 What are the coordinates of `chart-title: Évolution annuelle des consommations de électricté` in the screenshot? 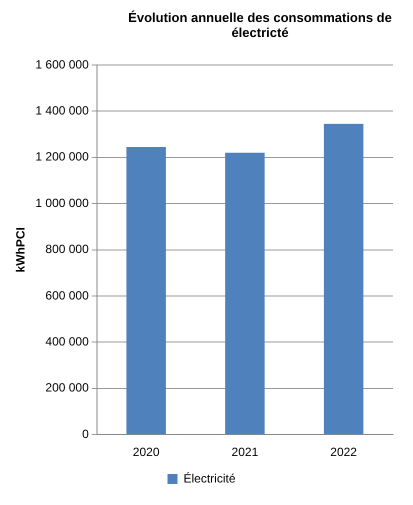 It's located at (260, 25).